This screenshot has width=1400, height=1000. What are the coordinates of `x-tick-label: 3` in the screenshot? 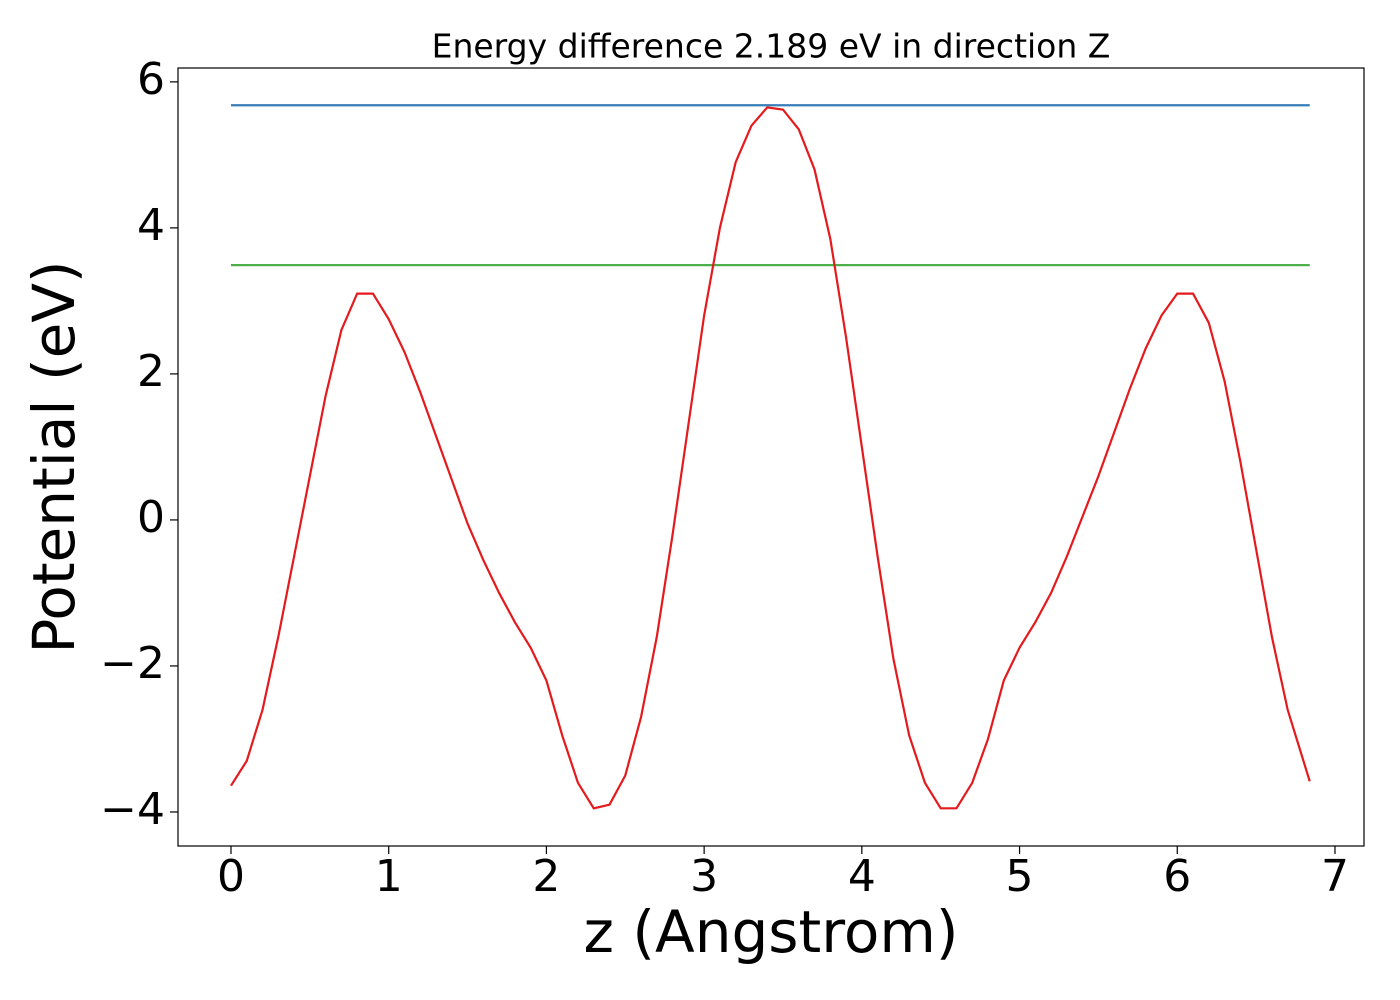 It's located at (704, 876).